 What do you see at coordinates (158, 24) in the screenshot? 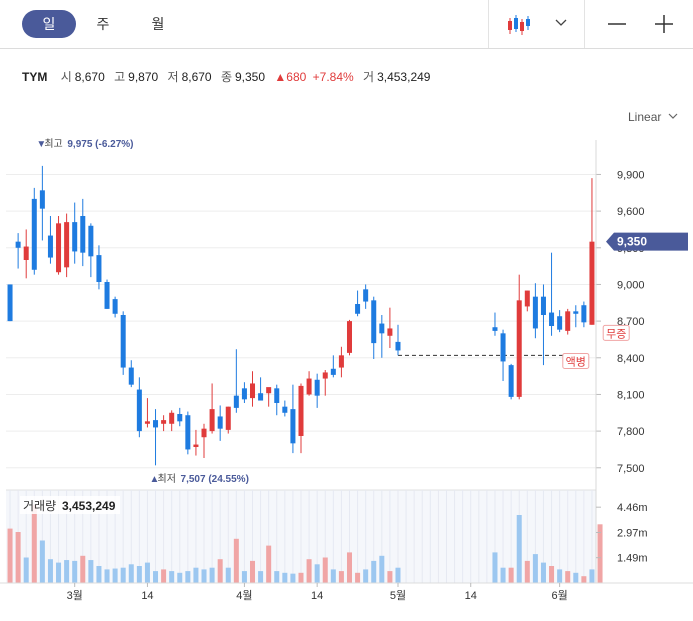
I see `tab-monthly: 월` at bounding box center [158, 24].